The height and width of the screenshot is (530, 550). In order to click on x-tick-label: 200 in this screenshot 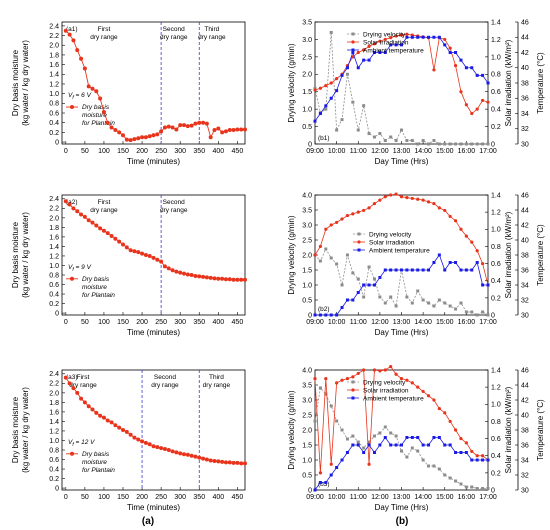, I will do `click(142, 151)`.